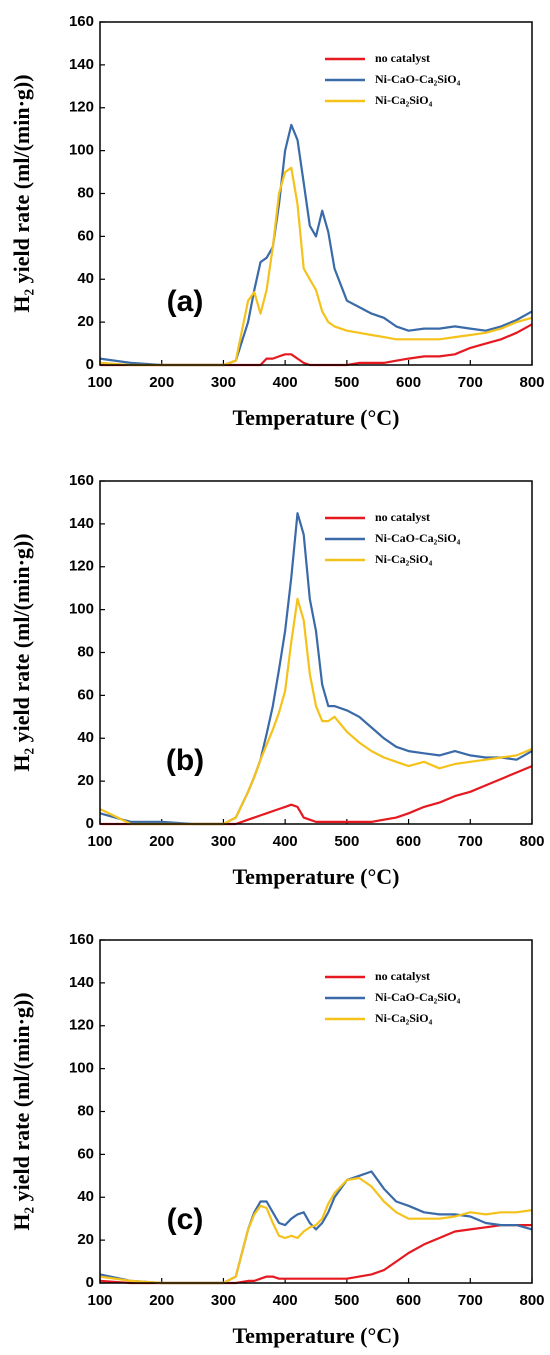 This screenshot has height=1355, width=550. Describe the element at coordinates (185, 1219) in the screenshot. I see `panel-label: (c)` at that location.